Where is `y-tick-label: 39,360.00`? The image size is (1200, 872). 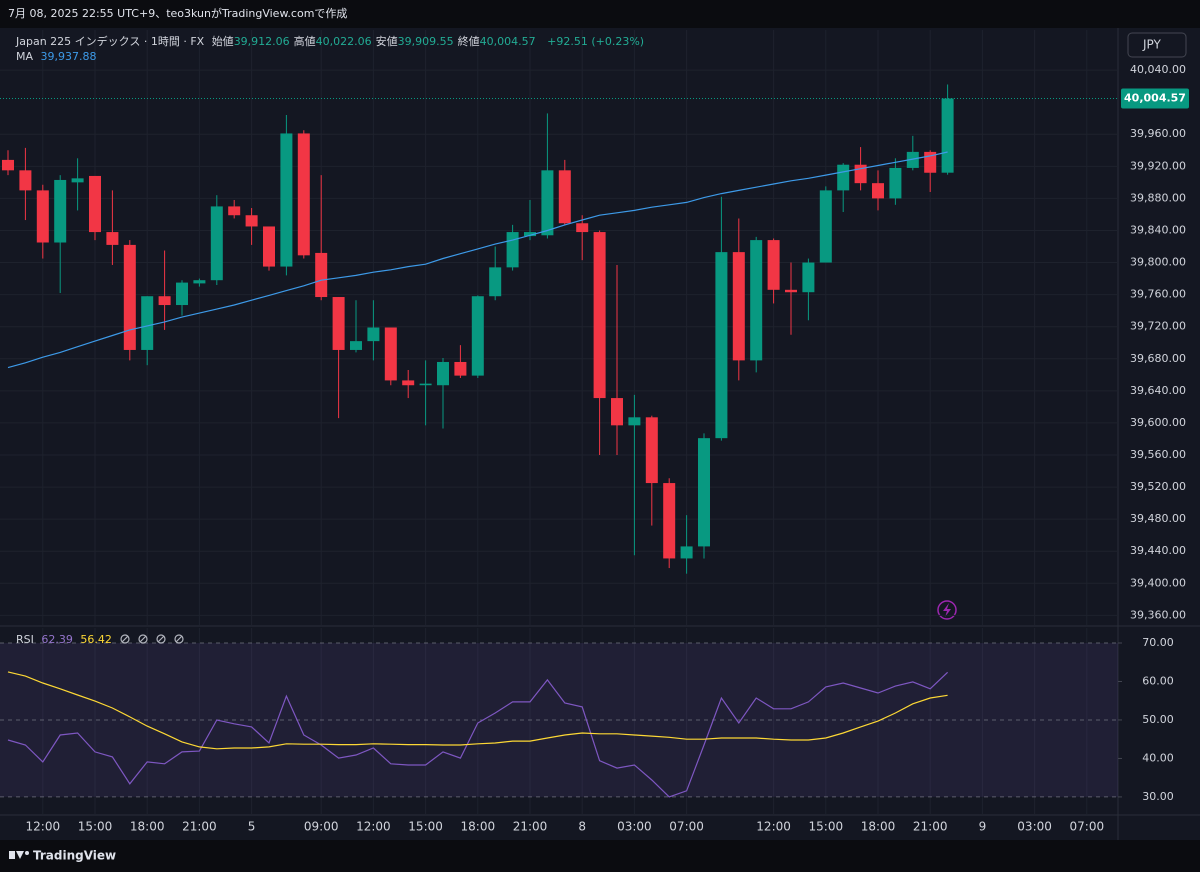 y-tick-label: 39,360.00 is located at coordinates (1158, 614).